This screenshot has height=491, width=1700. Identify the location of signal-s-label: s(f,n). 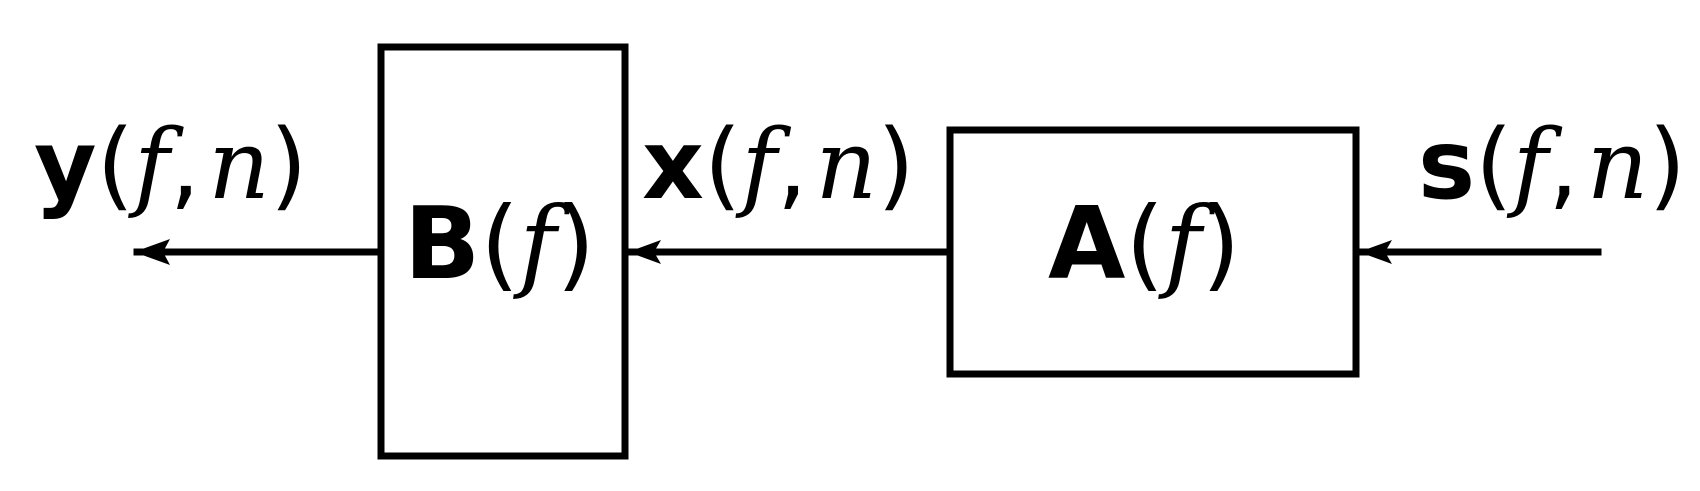
(1552, 165).